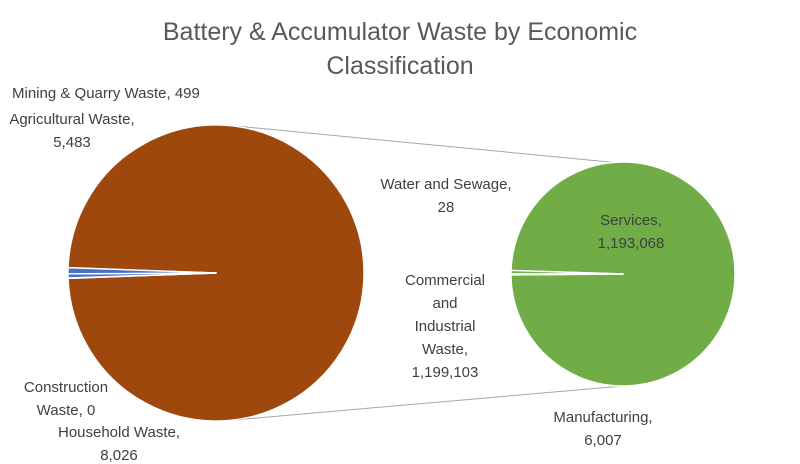  What do you see at coordinates (422, 403) in the screenshot?
I see `connector-line-bottom` at bounding box center [422, 403].